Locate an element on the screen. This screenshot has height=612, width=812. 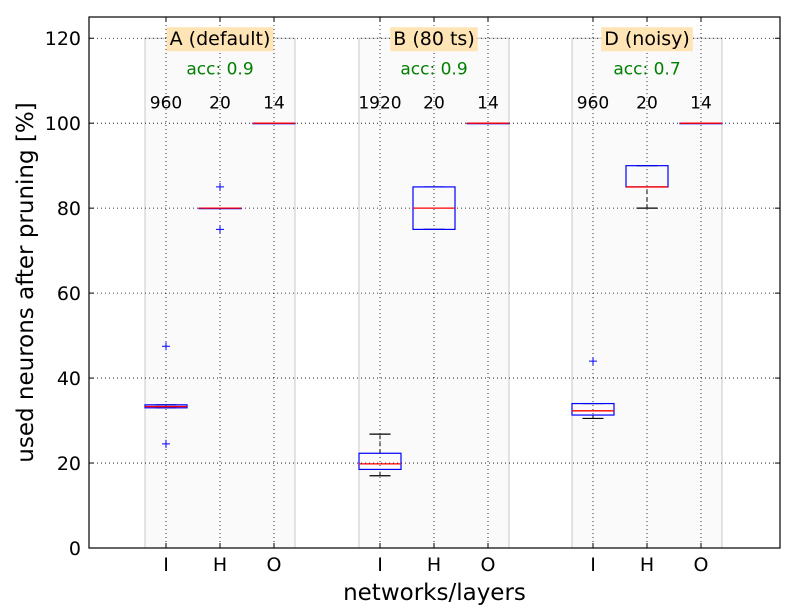
accuracy-label: acc: 0.7 is located at coordinates (646, 69).